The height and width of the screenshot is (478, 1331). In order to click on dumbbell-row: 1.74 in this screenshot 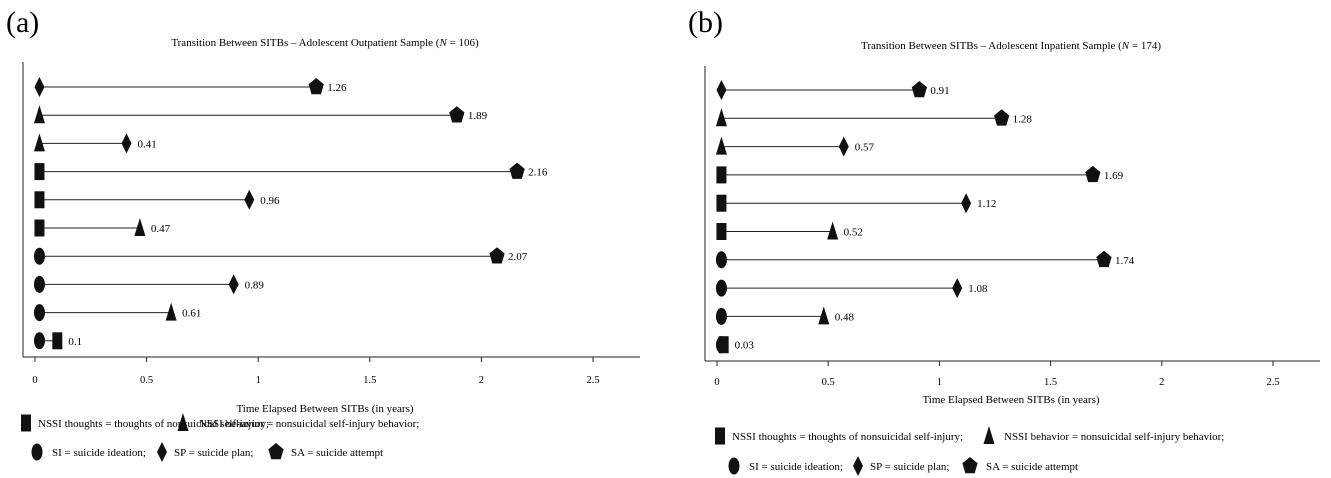, I will do `click(925, 259)`.